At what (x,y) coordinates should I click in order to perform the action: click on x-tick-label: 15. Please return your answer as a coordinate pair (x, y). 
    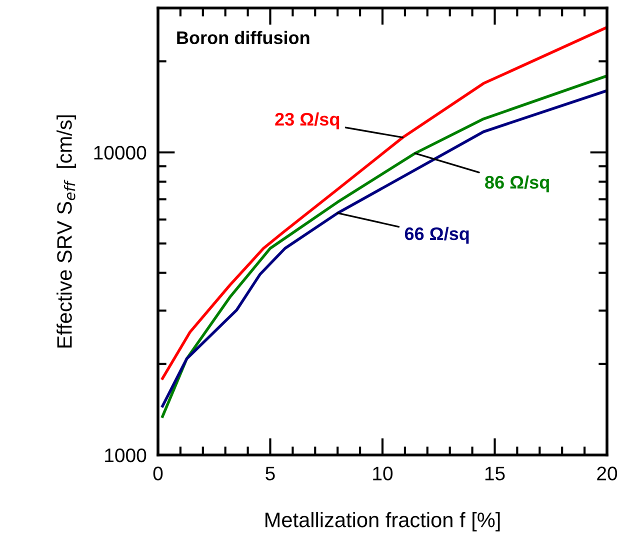
    Looking at the image, I should click on (495, 473).